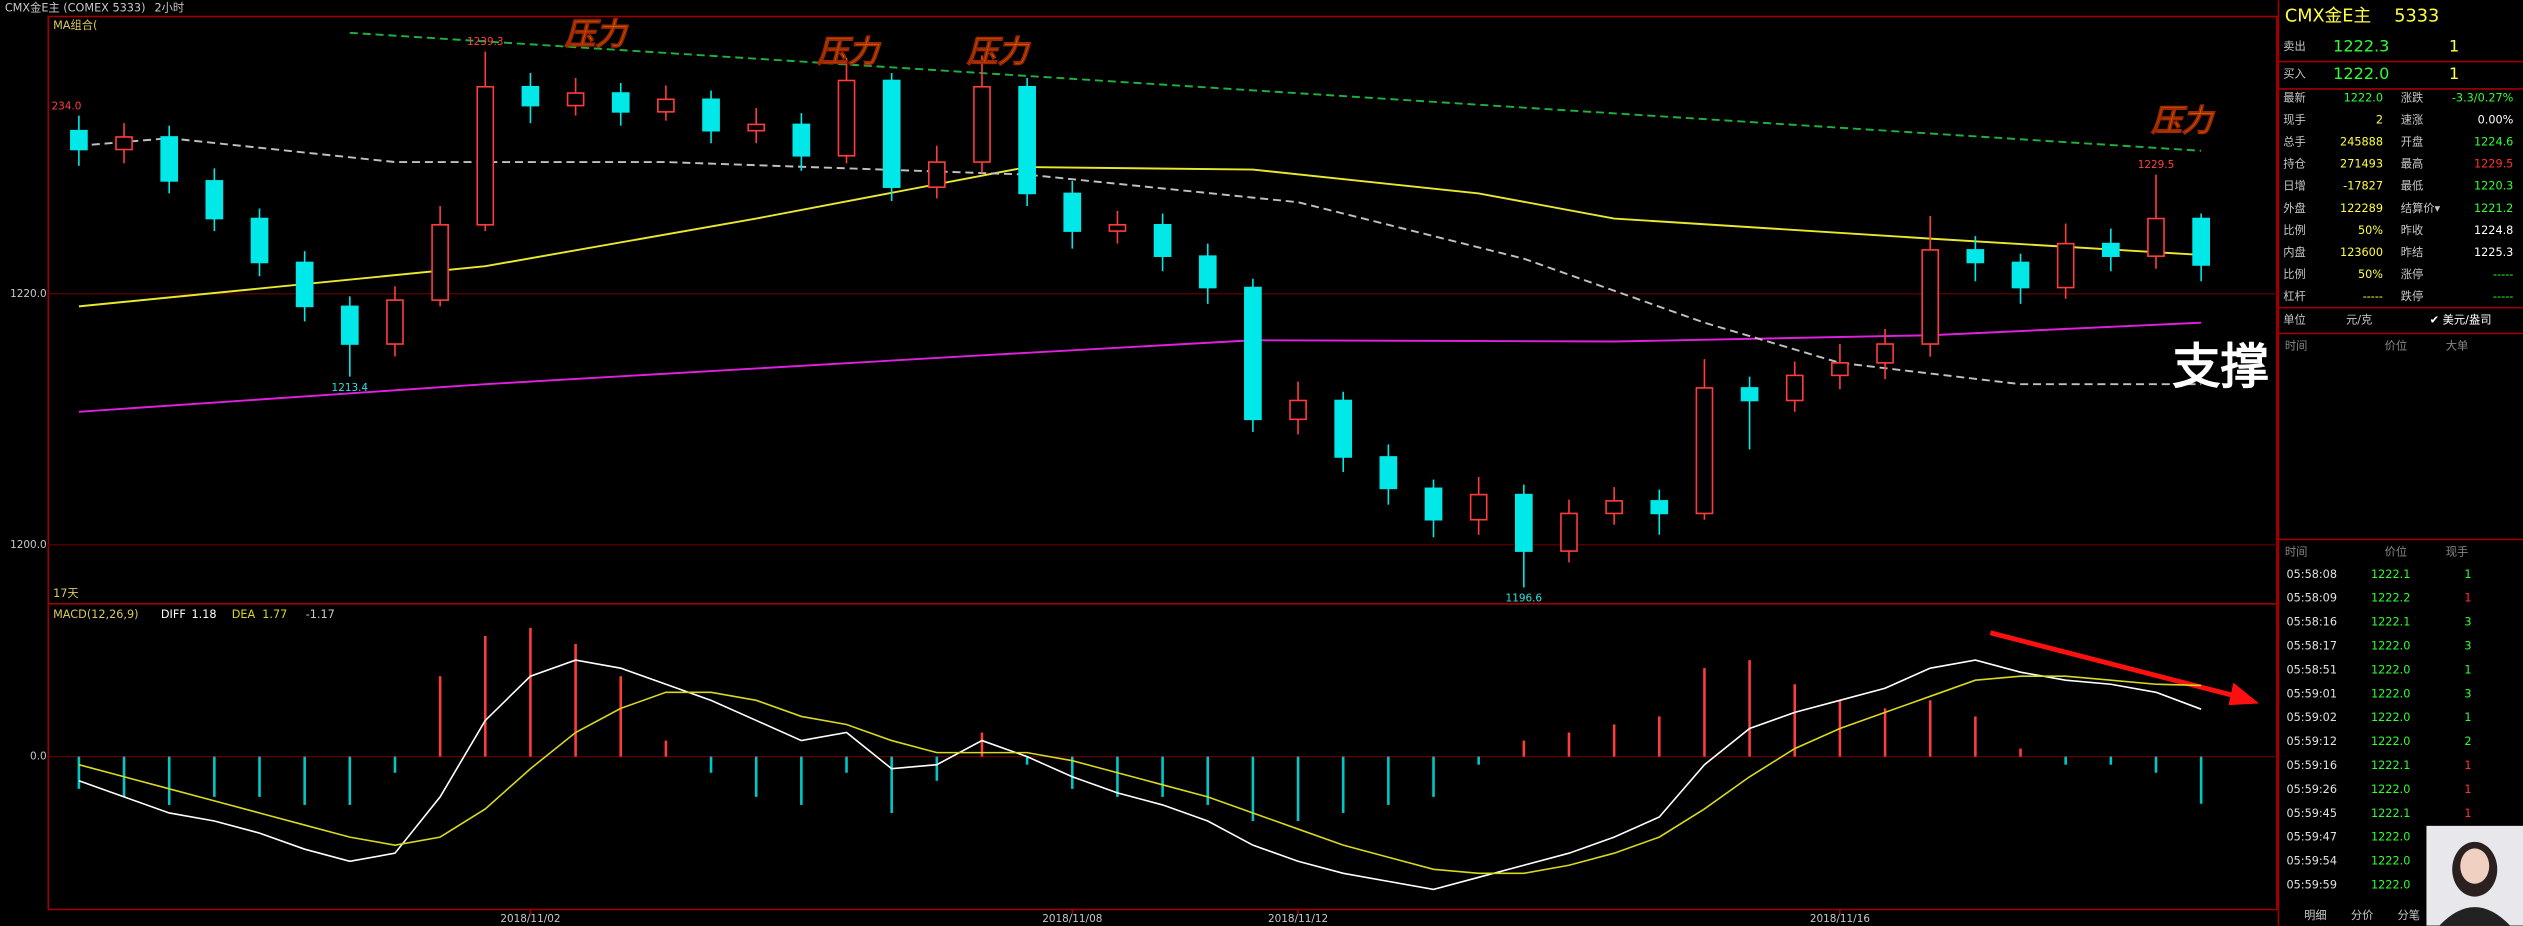 Image resolution: width=2523 pixels, height=926 pixels. What do you see at coordinates (1072, 919) in the screenshot?
I see `x-tick-label: 2018/11/08` at bounding box center [1072, 919].